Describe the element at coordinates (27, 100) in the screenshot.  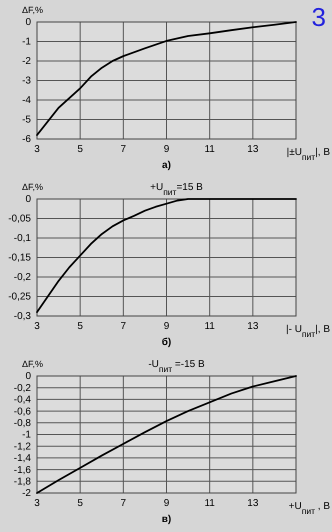
I see `y-tick-label: -4` at that location.